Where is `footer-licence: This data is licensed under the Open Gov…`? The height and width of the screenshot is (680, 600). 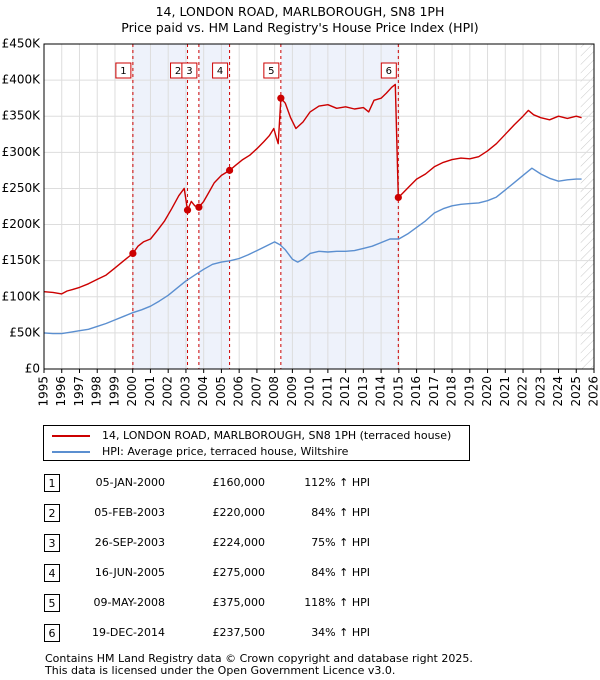 footer-licence: This data is licensed under the Open Gov… is located at coordinates (220, 670).